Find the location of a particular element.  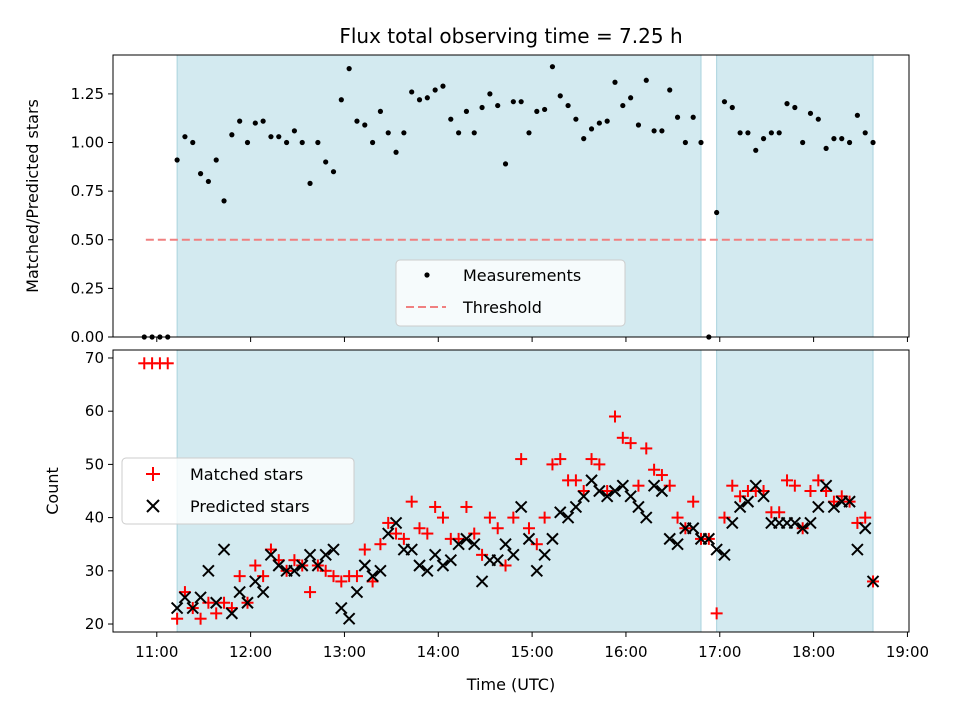

legend-predicted-label: Predicted stars is located at coordinates (250, 506).